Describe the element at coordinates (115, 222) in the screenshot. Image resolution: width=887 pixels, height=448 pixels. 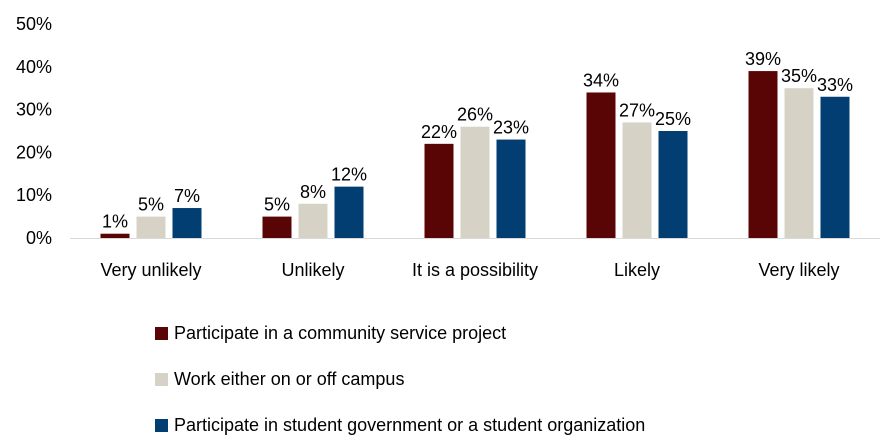
I see `data-label: 1%` at that location.